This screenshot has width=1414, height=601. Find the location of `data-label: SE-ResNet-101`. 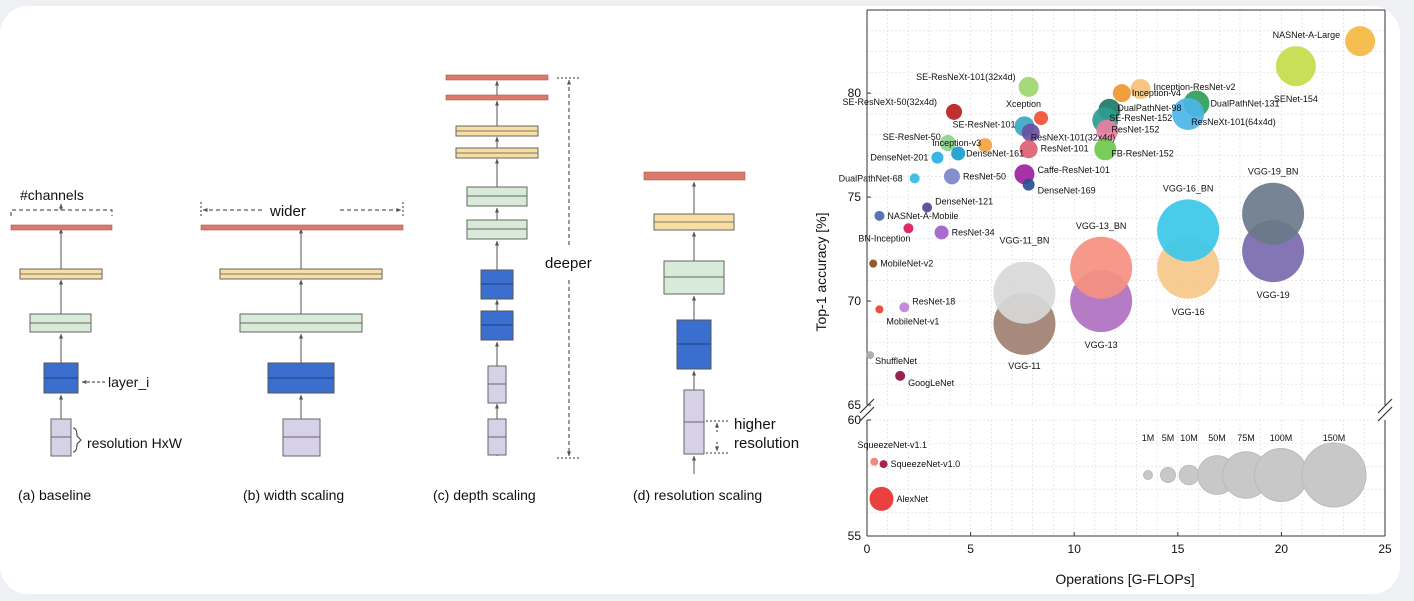

data-label: SE-ResNet-101 is located at coordinates (983, 124).